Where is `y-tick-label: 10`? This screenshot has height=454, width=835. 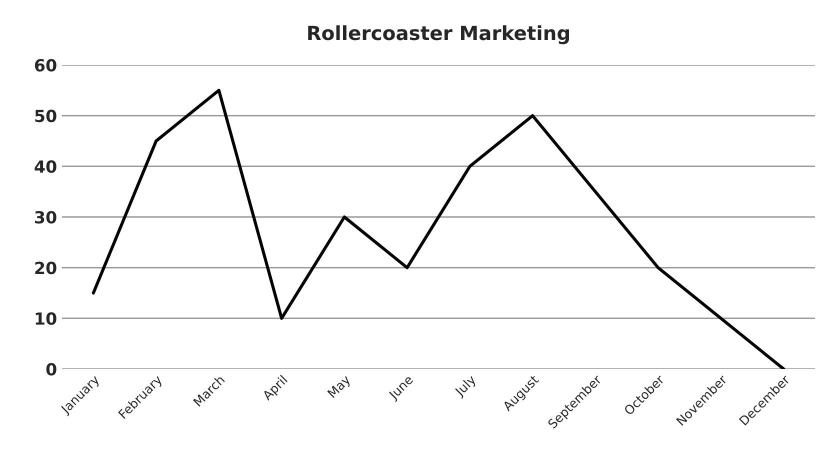 y-tick-label: 10 is located at coordinates (46, 318).